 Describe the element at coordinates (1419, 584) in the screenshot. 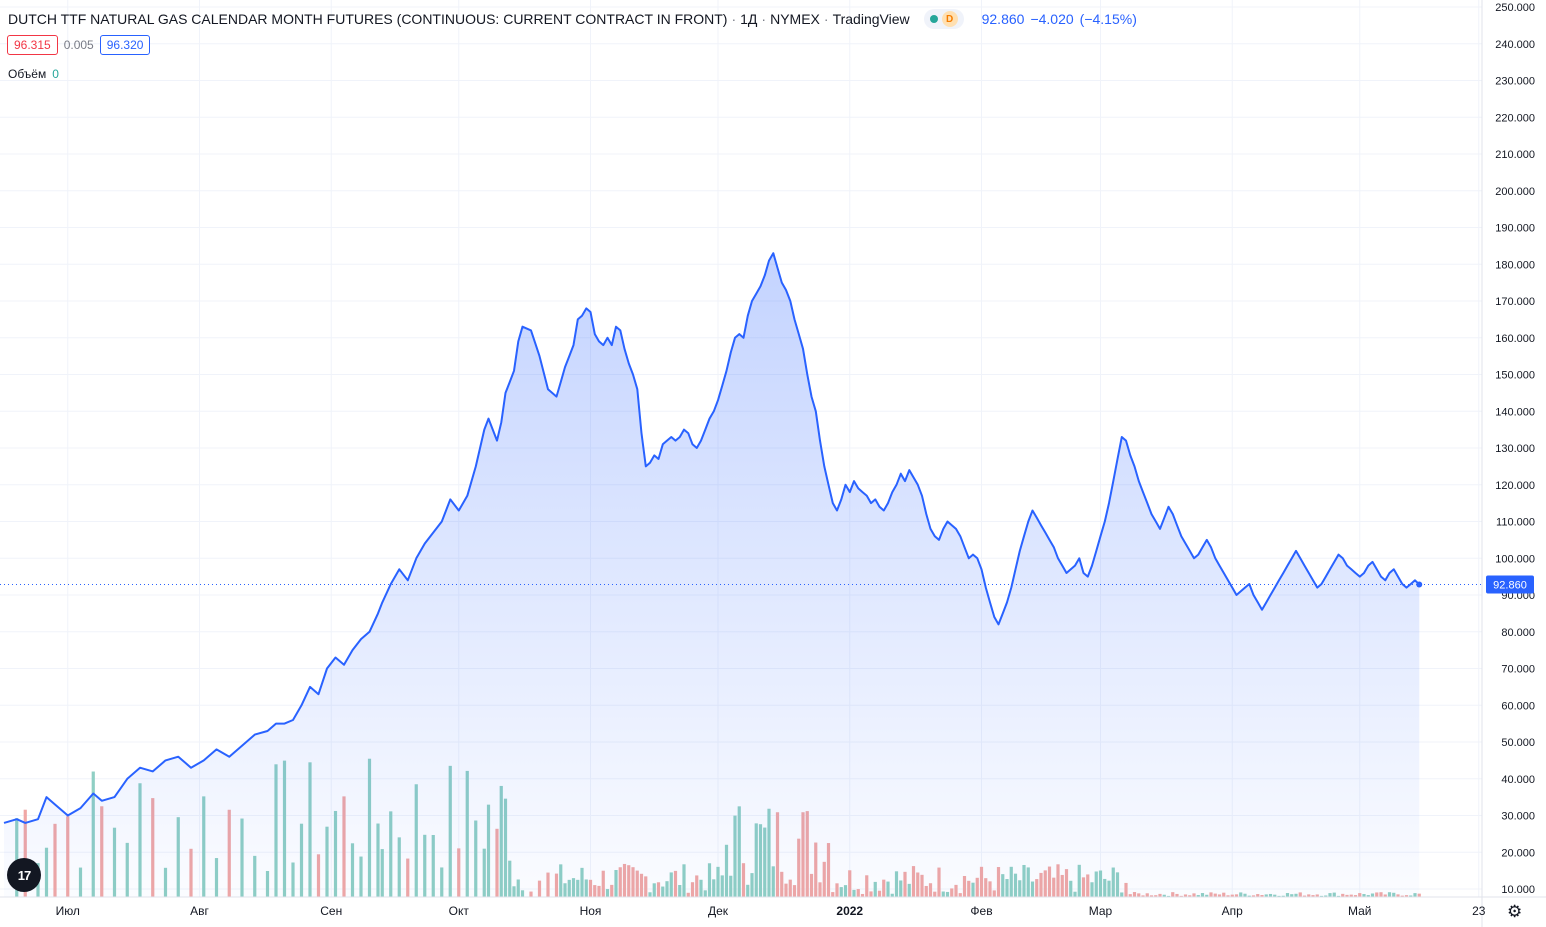

I see `last-point` at that location.